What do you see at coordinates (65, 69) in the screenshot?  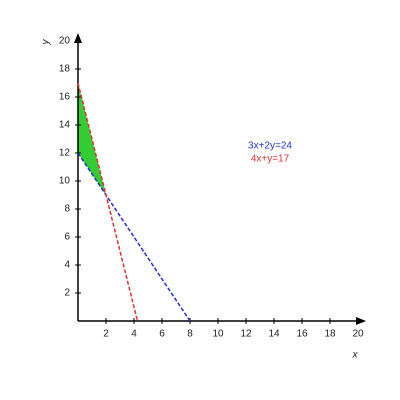 I see `y-tick-label: 18` at bounding box center [65, 69].